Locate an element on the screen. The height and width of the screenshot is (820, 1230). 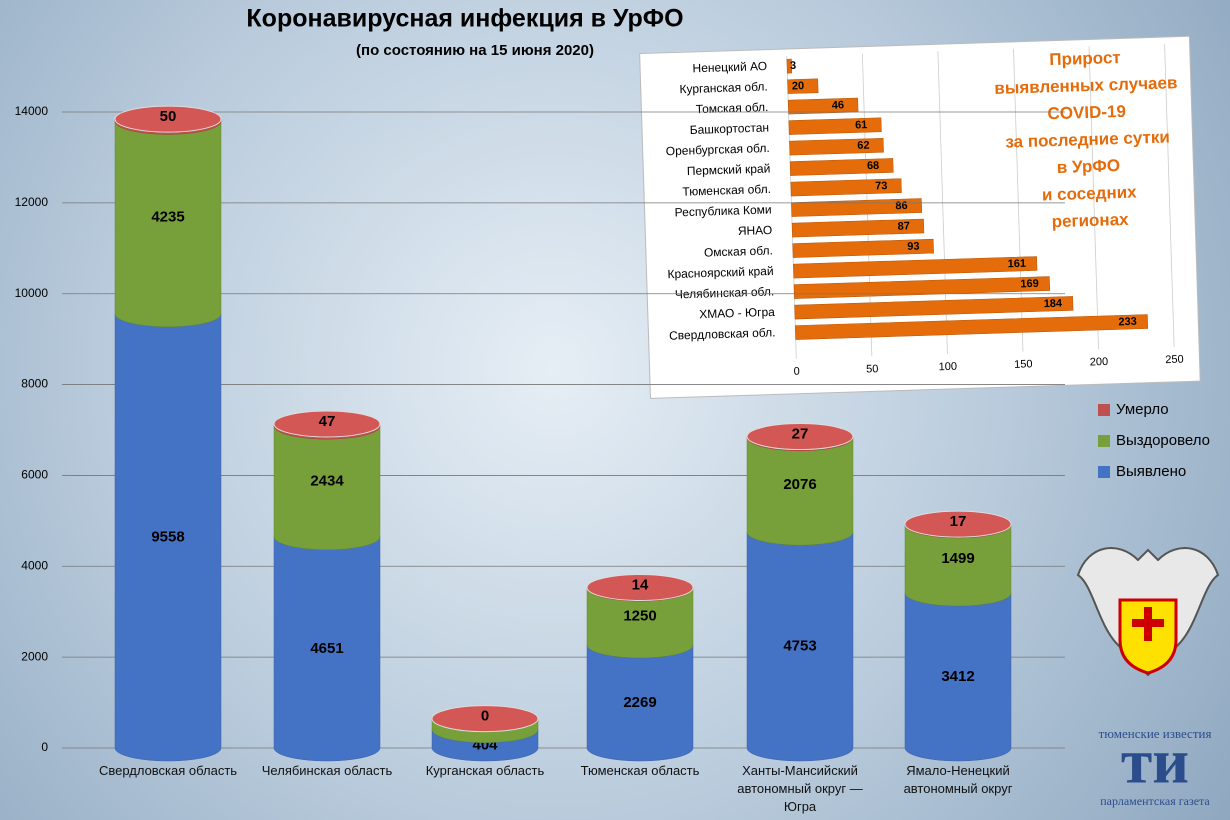
x-tick-label: Тюменская область is located at coordinates (640, 770).